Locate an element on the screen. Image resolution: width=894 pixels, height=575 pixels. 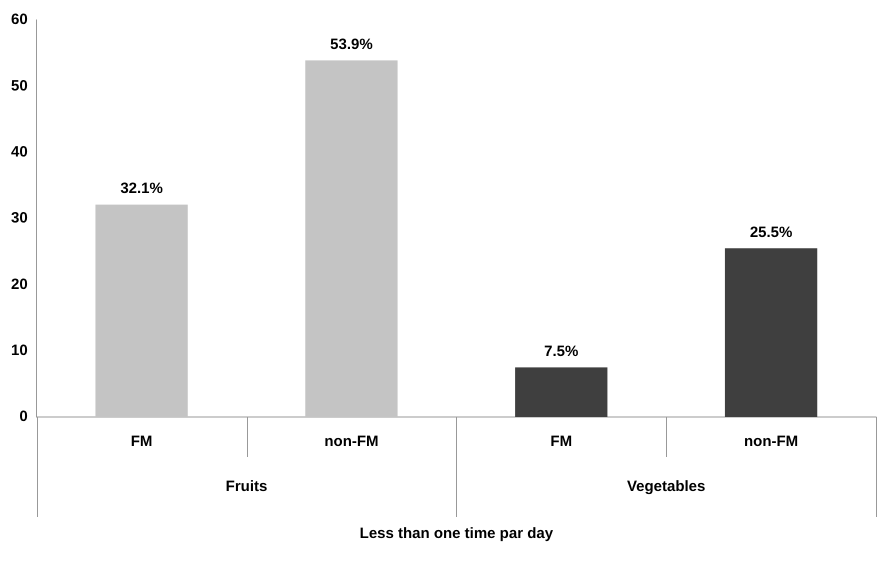
y-tick-label: 0 is located at coordinates (23, 417).